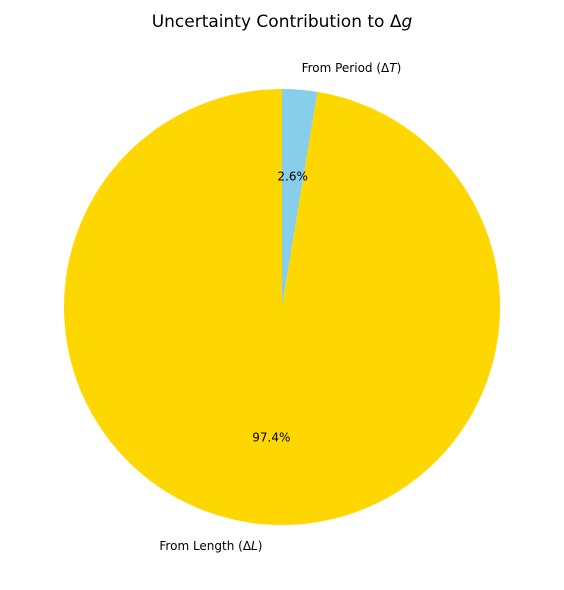 The image size is (564, 590). Describe the element at coordinates (210, 546) in the screenshot. I see `pie-category-label-1: From Length (ΔL)` at that location.